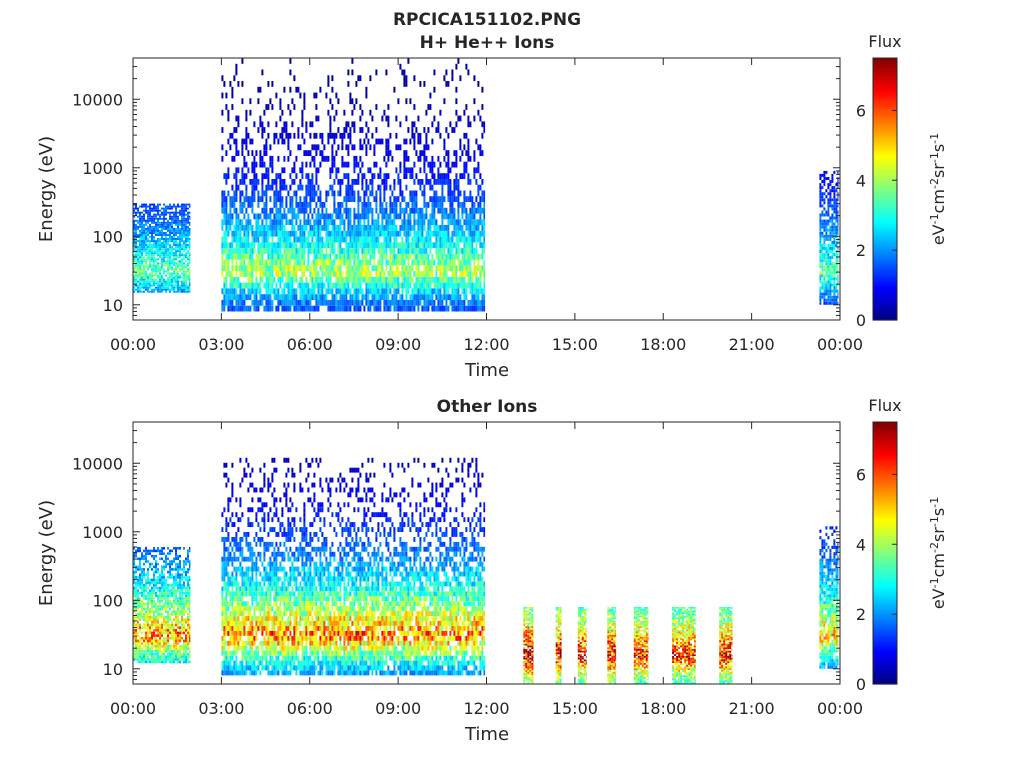  What do you see at coordinates (398, 344) in the screenshot?
I see `x-tick-label: 09:00` at bounding box center [398, 344].